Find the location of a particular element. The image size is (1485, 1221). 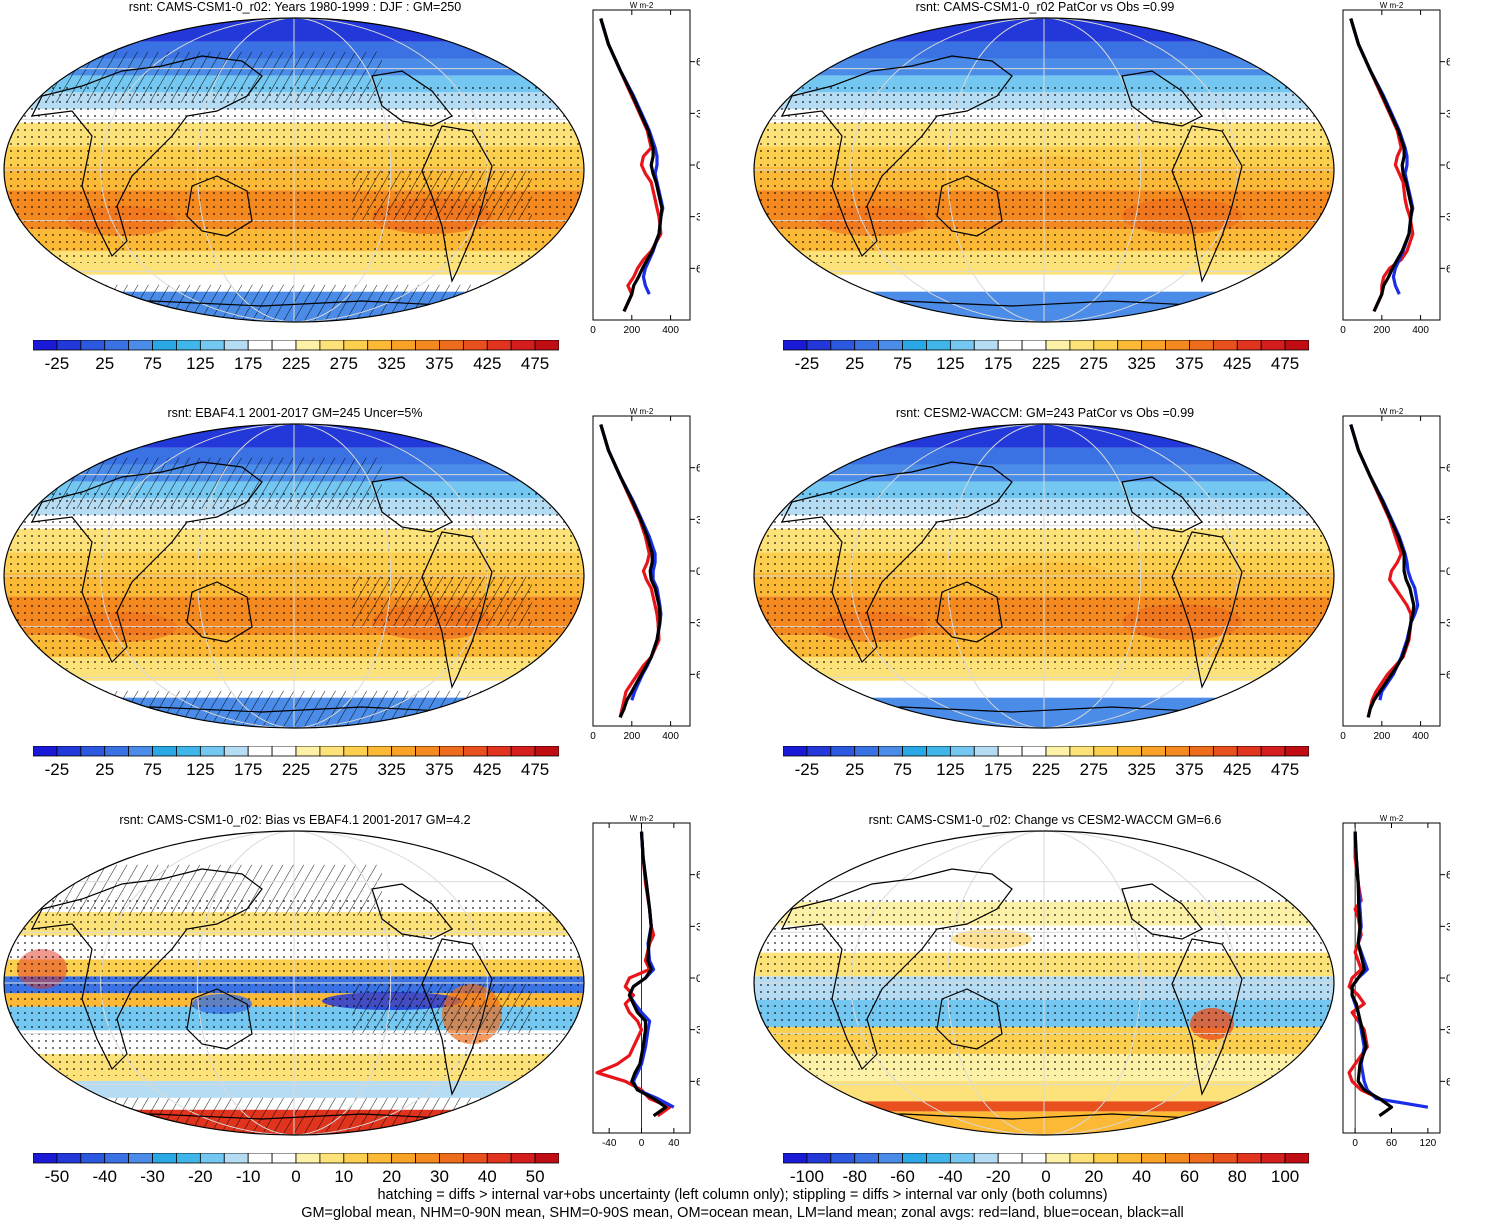

colorbar-tick-label: 20 is located at coordinates (391, 1175).